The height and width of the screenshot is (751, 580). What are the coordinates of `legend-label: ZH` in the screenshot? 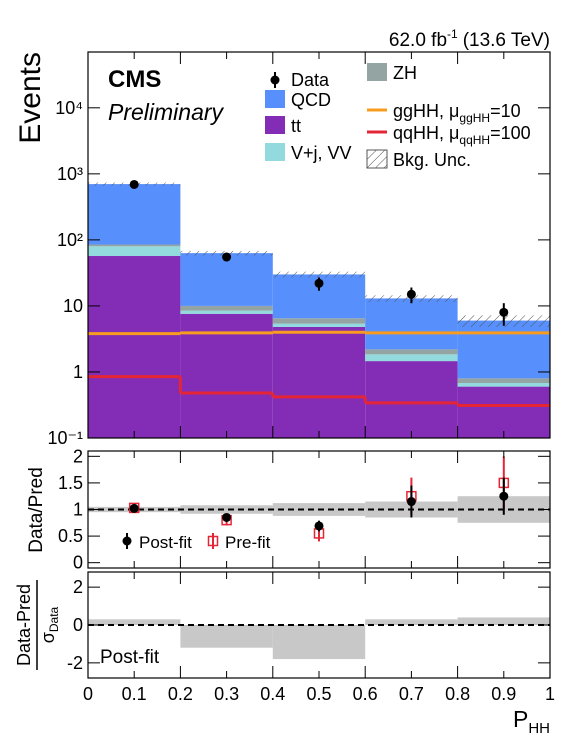 It's located at (405, 73).